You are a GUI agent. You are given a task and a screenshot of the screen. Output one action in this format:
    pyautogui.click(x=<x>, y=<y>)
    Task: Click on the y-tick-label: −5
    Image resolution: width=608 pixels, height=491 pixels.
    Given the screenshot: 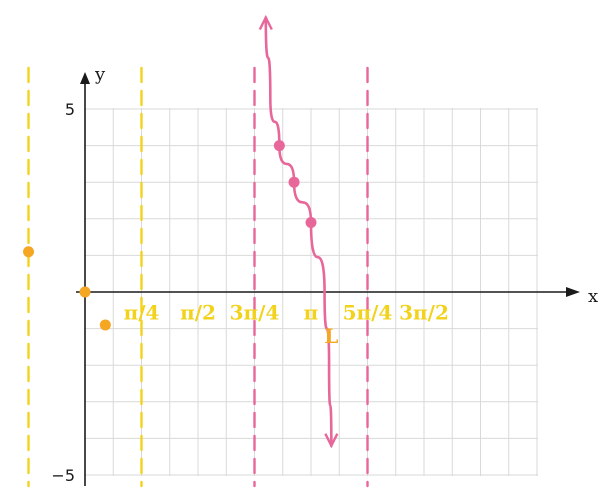 What is the action you would take?
    pyautogui.click(x=63, y=475)
    